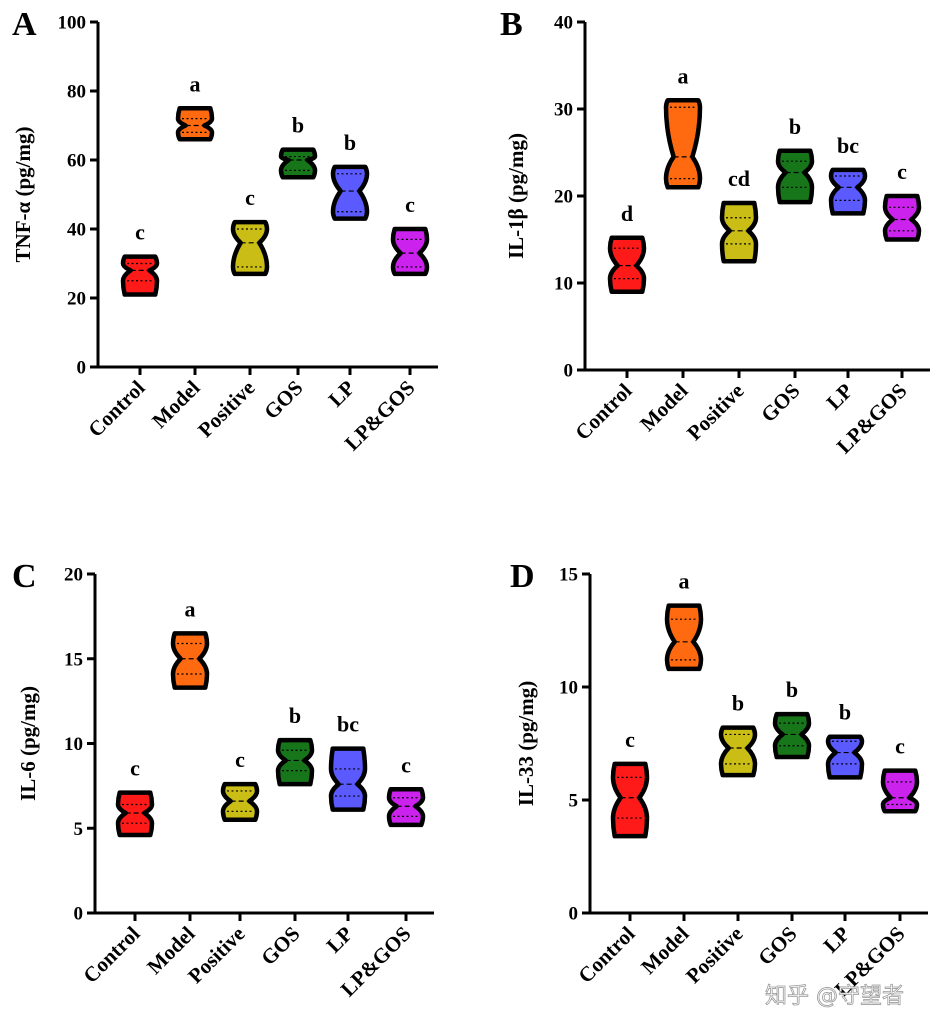 This screenshot has width=947, height=1031. What do you see at coordinates (563, 110) in the screenshot?
I see `y-tick-label: 30` at bounding box center [563, 110].